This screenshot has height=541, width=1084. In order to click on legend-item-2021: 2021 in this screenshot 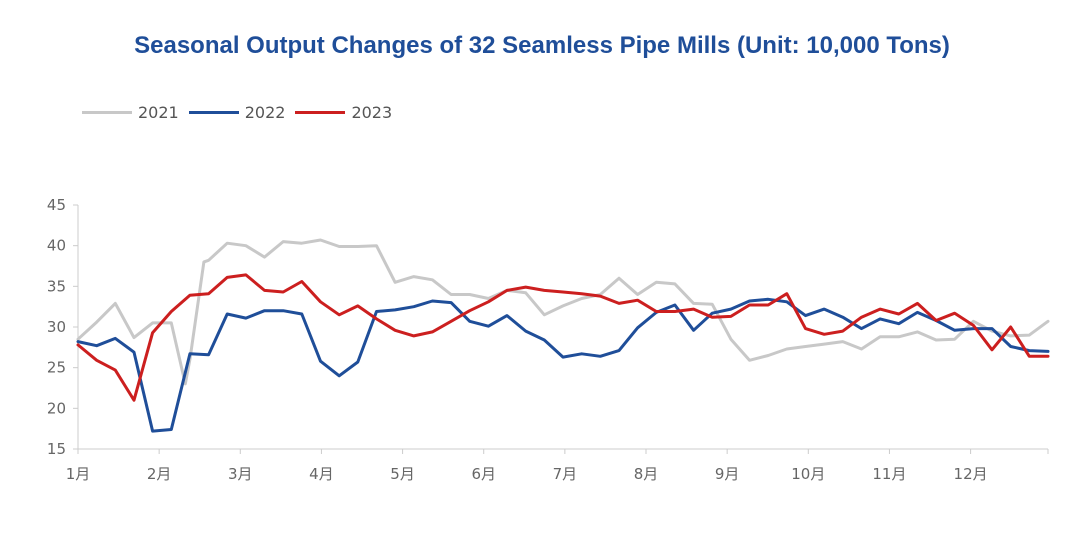, I will do `click(130, 112)`.